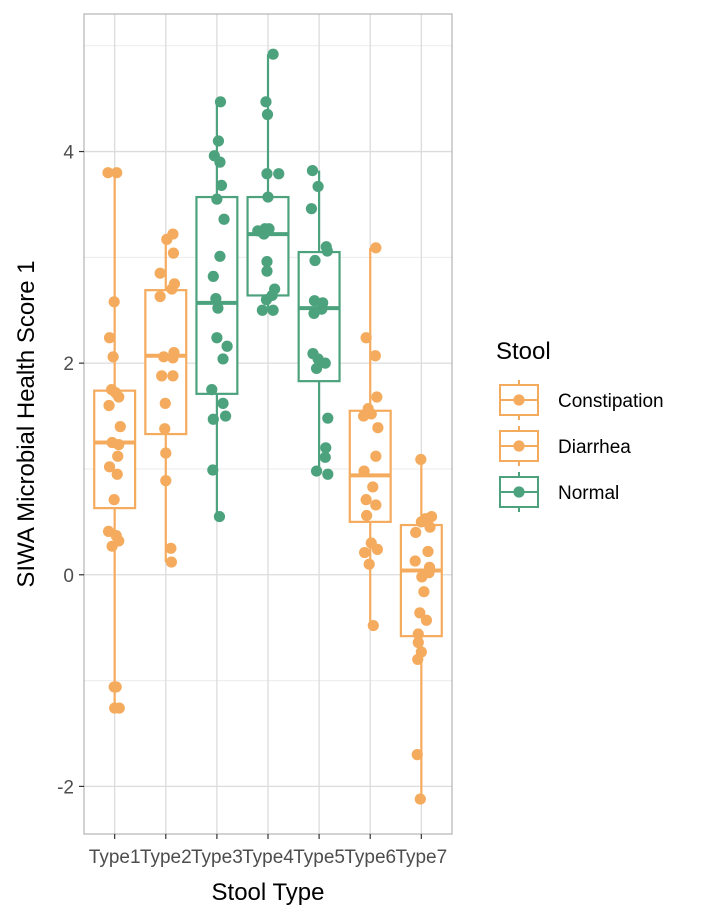  What do you see at coordinates (421, 857) in the screenshot?
I see `x-tick-label: Type7` at bounding box center [421, 857].